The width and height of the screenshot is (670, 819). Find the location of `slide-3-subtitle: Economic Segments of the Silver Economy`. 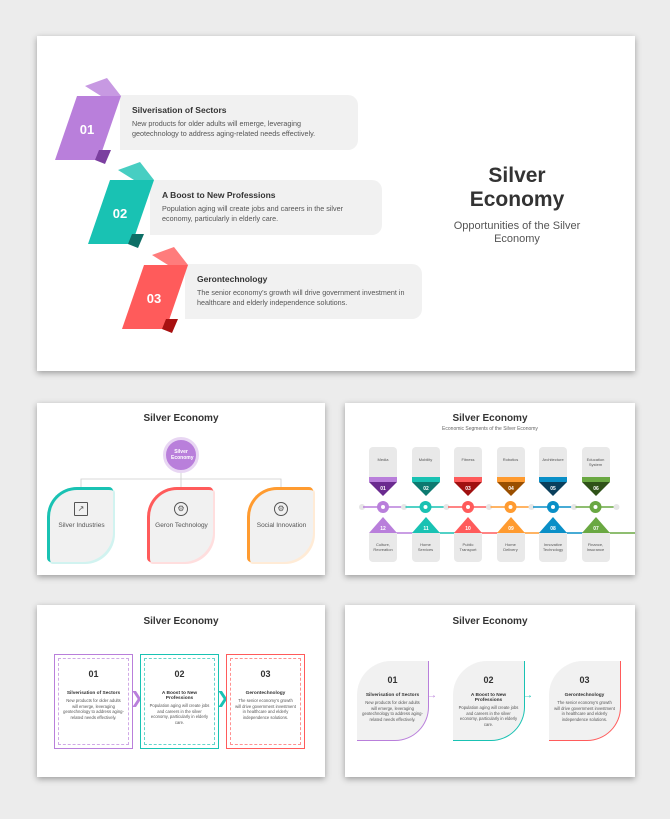

slide-3-subtitle: Economic Segments of the Silver Economy is located at coordinates (490, 429).